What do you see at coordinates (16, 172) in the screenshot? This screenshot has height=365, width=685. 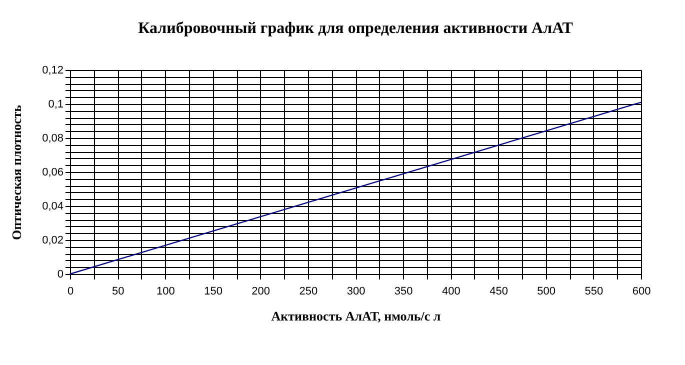 I see `y-axis-title: Оптическая плотность` at bounding box center [16, 172].